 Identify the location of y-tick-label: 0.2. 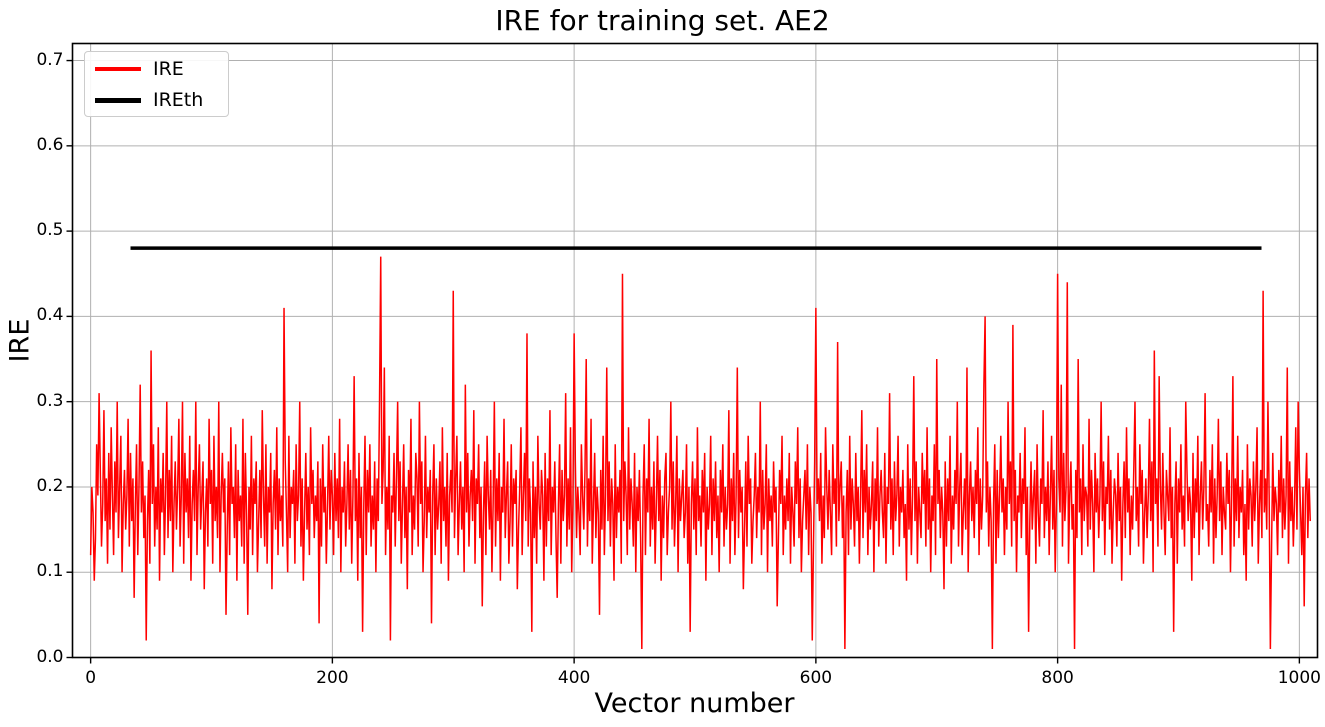
(50, 485).